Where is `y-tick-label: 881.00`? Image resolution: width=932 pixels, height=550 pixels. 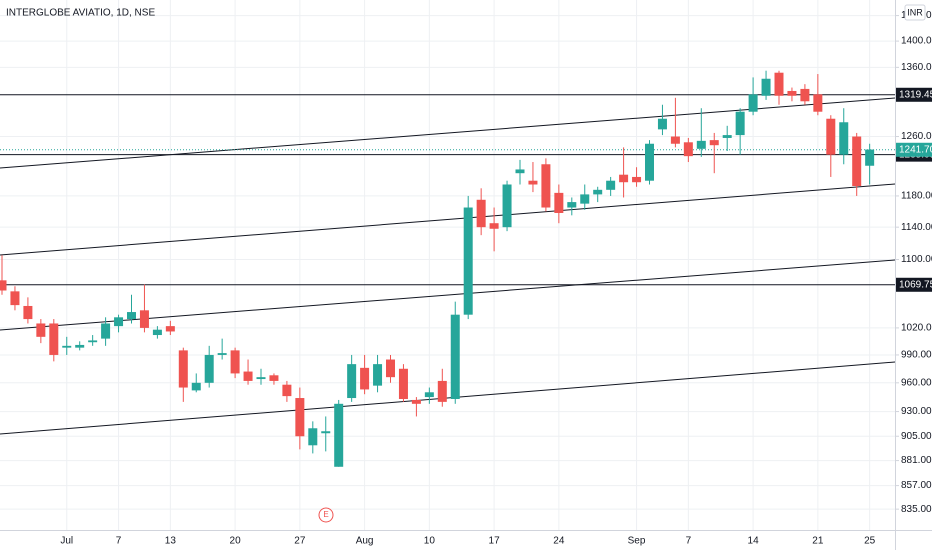 y-tick-label: 881.00 is located at coordinates (916, 460).